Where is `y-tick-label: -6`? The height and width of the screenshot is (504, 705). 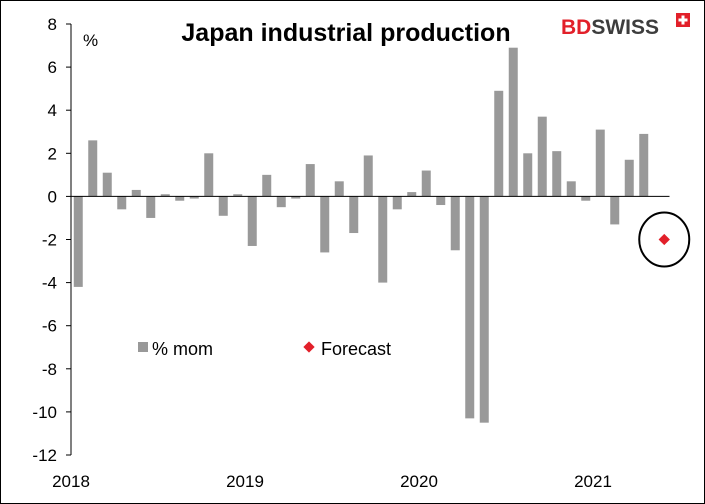
y-tick-label: -6 is located at coordinates (49, 326).